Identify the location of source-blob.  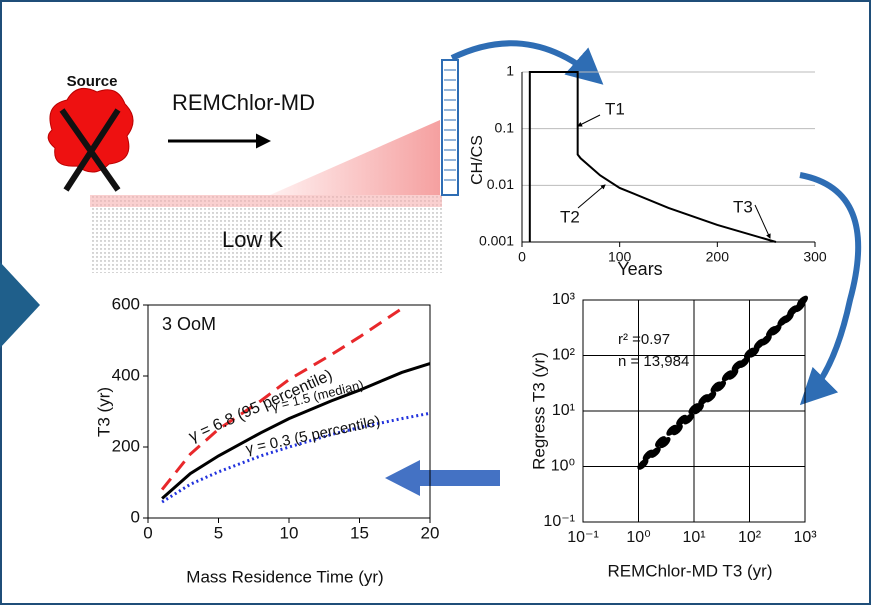
(90, 130).